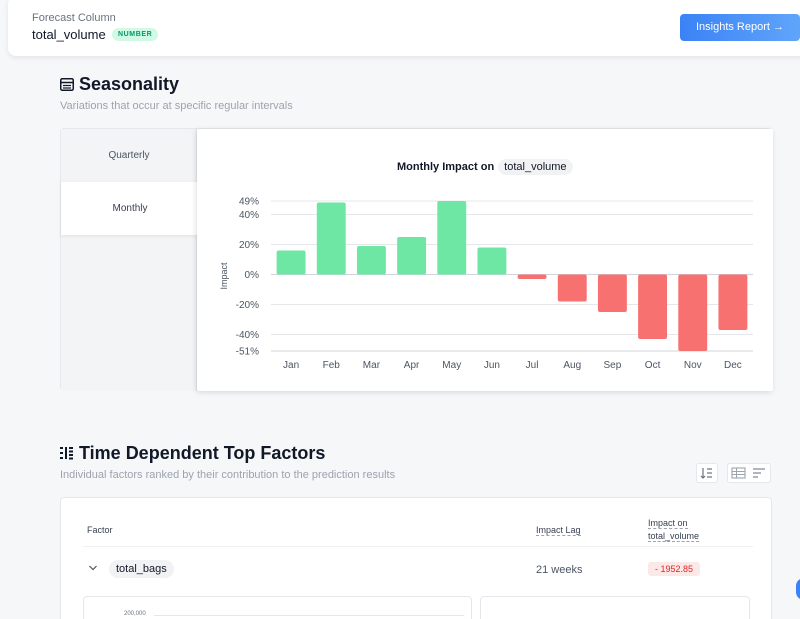 This screenshot has height=619, width=800. I want to click on chart-title-column: total_volume, so click(535, 167).